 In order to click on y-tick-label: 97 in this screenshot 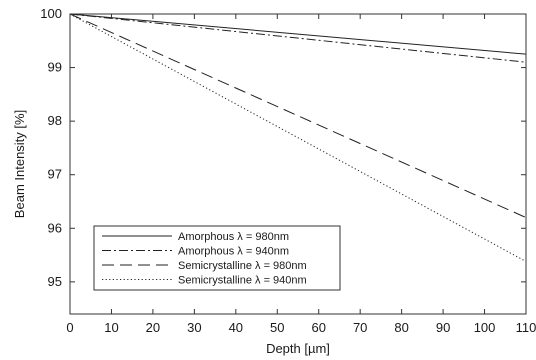, I will do `click(55, 174)`.